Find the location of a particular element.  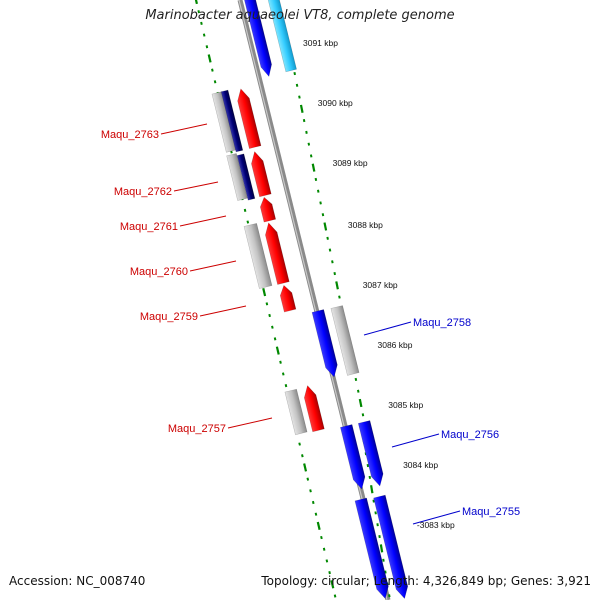

gene-maqu-2755-b is located at coordinates (391, 546).